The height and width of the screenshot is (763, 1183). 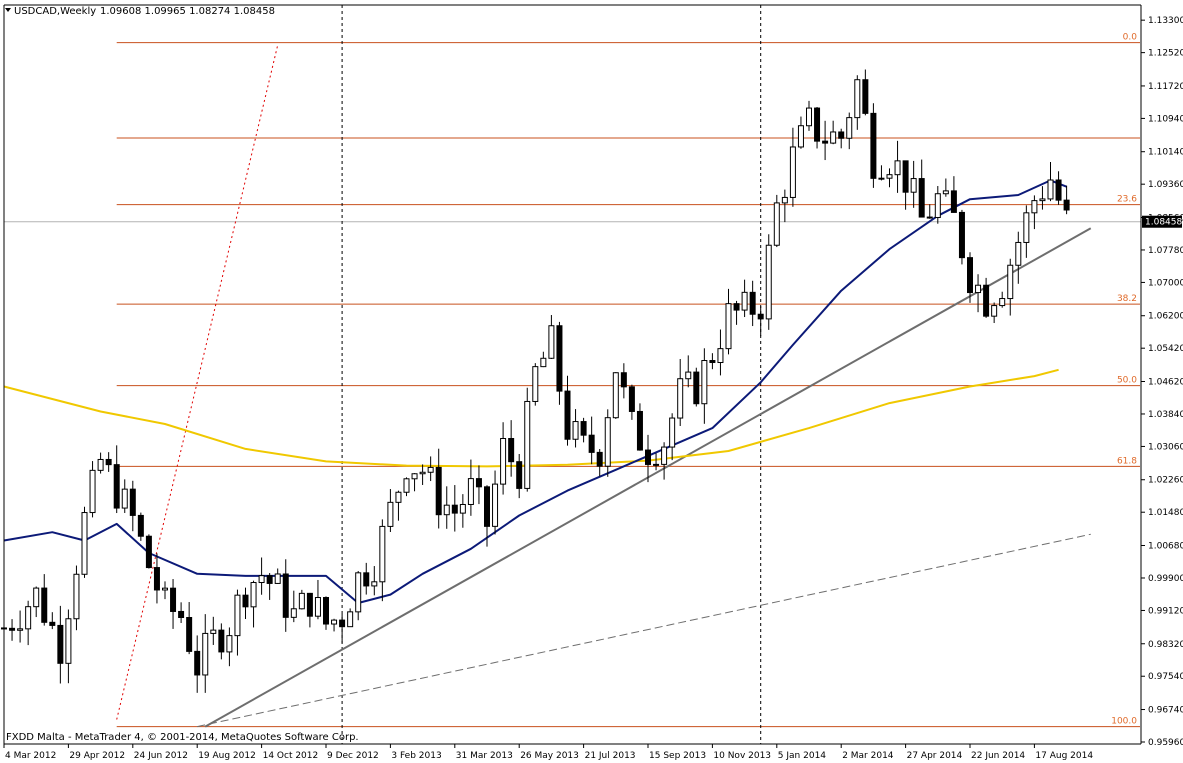 What do you see at coordinates (1165, 415) in the screenshot?
I see `price-tick-label: 1.03840` at bounding box center [1165, 415].